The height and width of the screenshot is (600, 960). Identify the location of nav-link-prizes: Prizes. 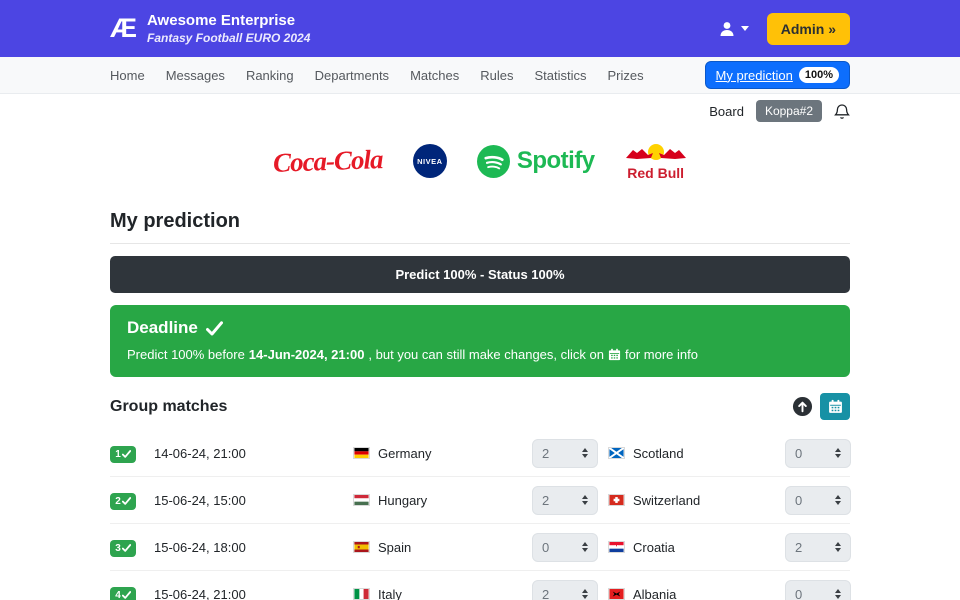
(625, 75).